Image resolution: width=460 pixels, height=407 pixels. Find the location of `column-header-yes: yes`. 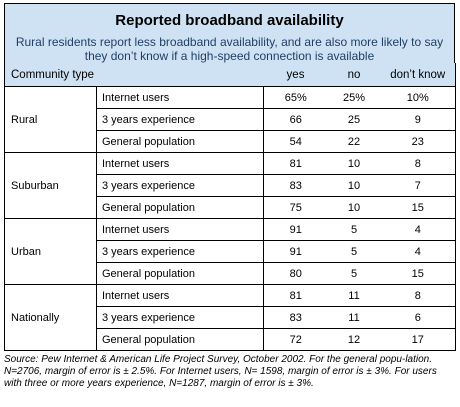

column-header-yes: yes is located at coordinates (295, 75).